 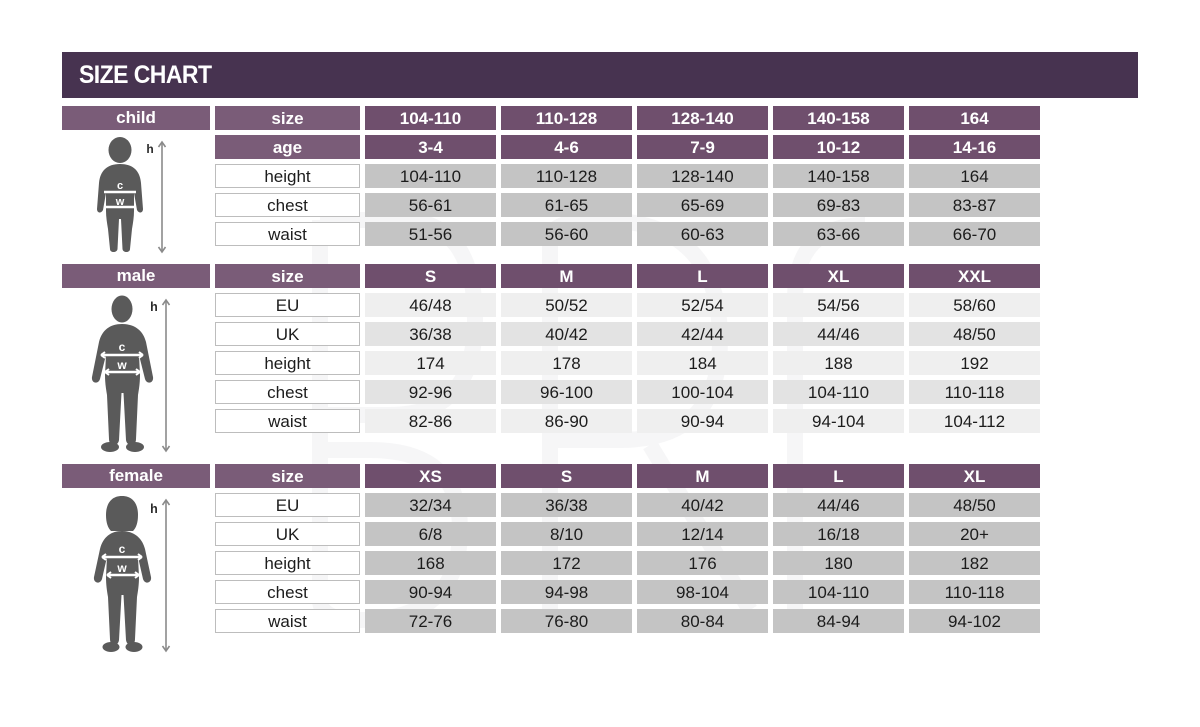 I want to click on data-cell: 110-128, so click(x=566, y=176).